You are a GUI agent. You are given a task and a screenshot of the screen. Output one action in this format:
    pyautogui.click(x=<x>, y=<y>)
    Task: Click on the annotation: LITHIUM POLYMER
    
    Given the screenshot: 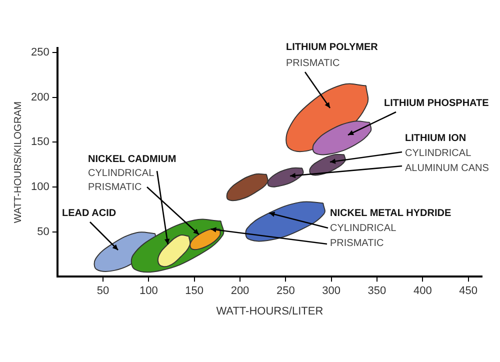 What is the action you would take?
    pyautogui.click(x=332, y=47)
    